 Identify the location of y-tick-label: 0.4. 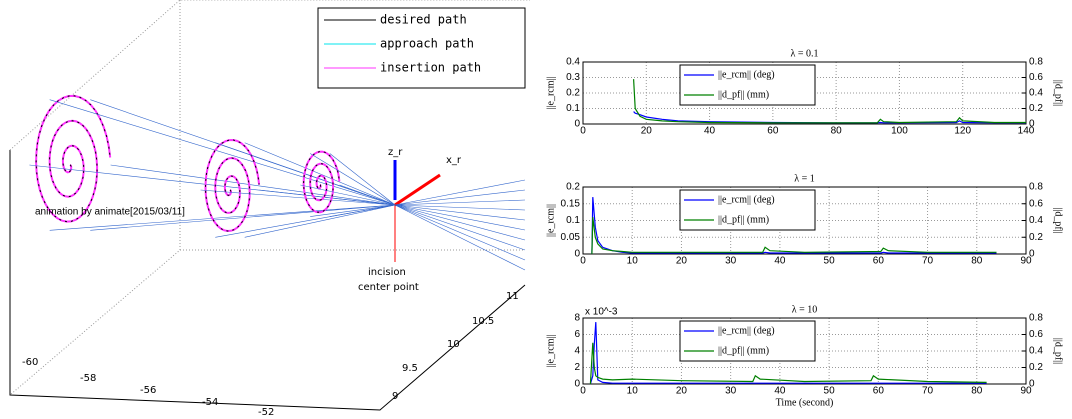
(573, 62).